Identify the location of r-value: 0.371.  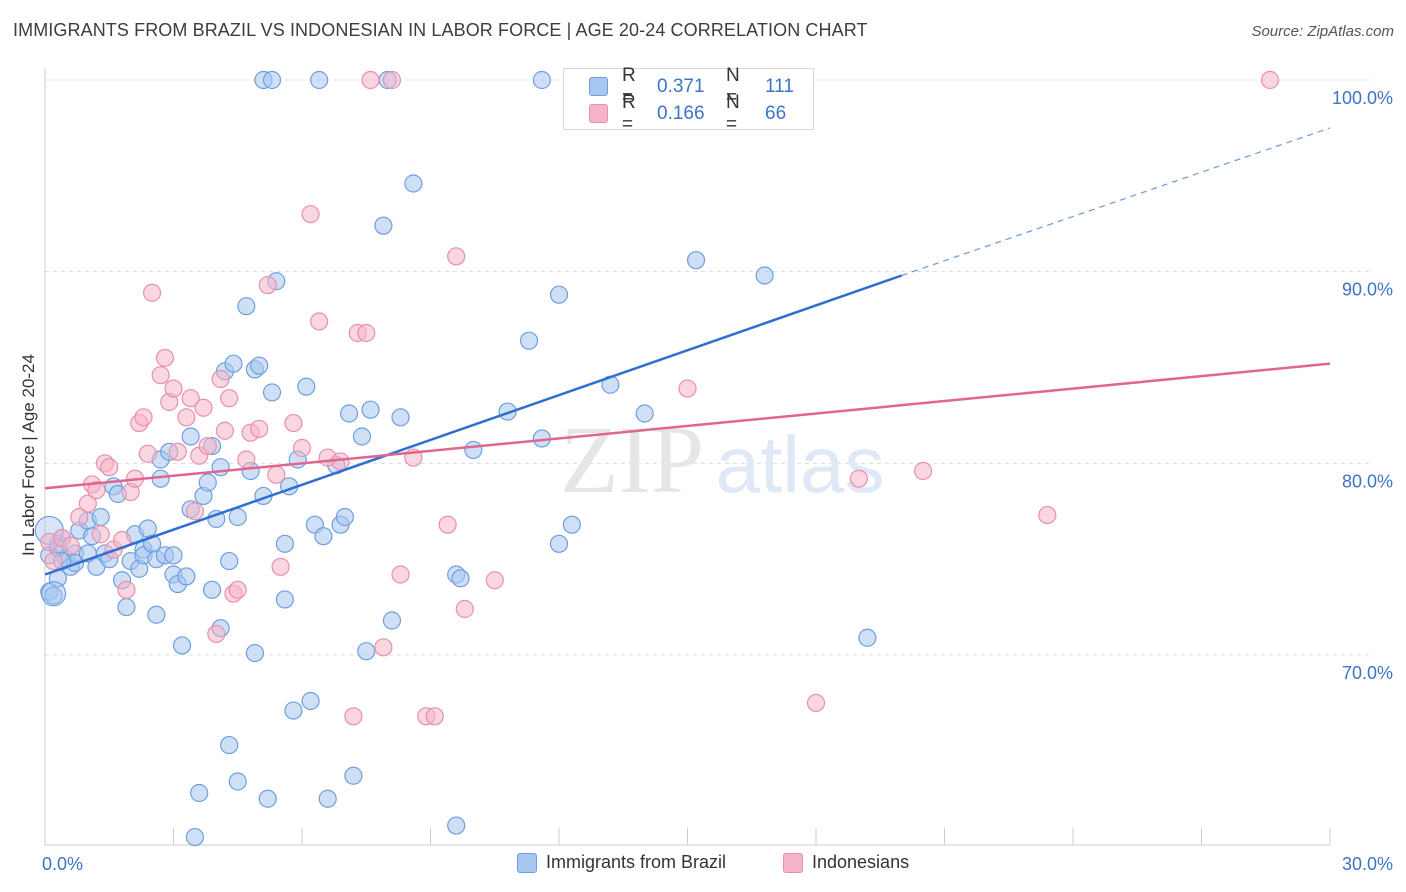
(681, 86).